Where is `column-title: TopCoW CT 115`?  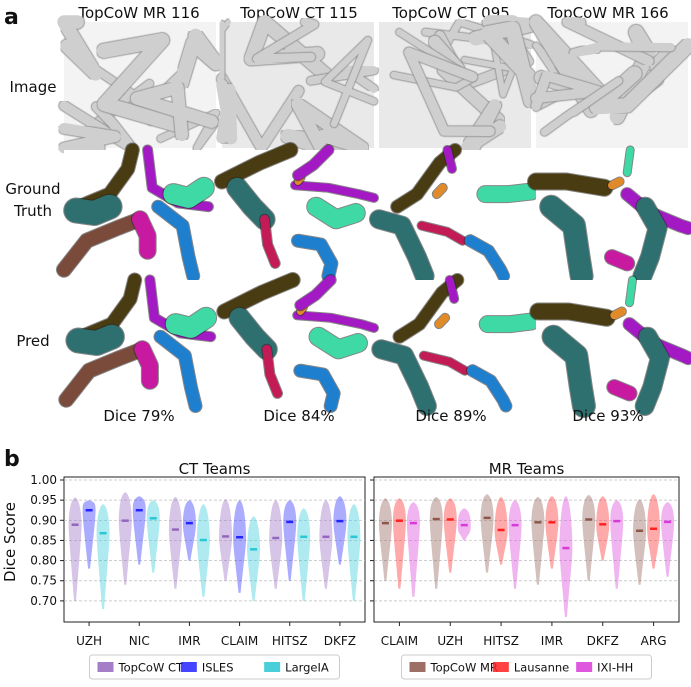 column-title: TopCoW CT 115 is located at coordinates (298, 13).